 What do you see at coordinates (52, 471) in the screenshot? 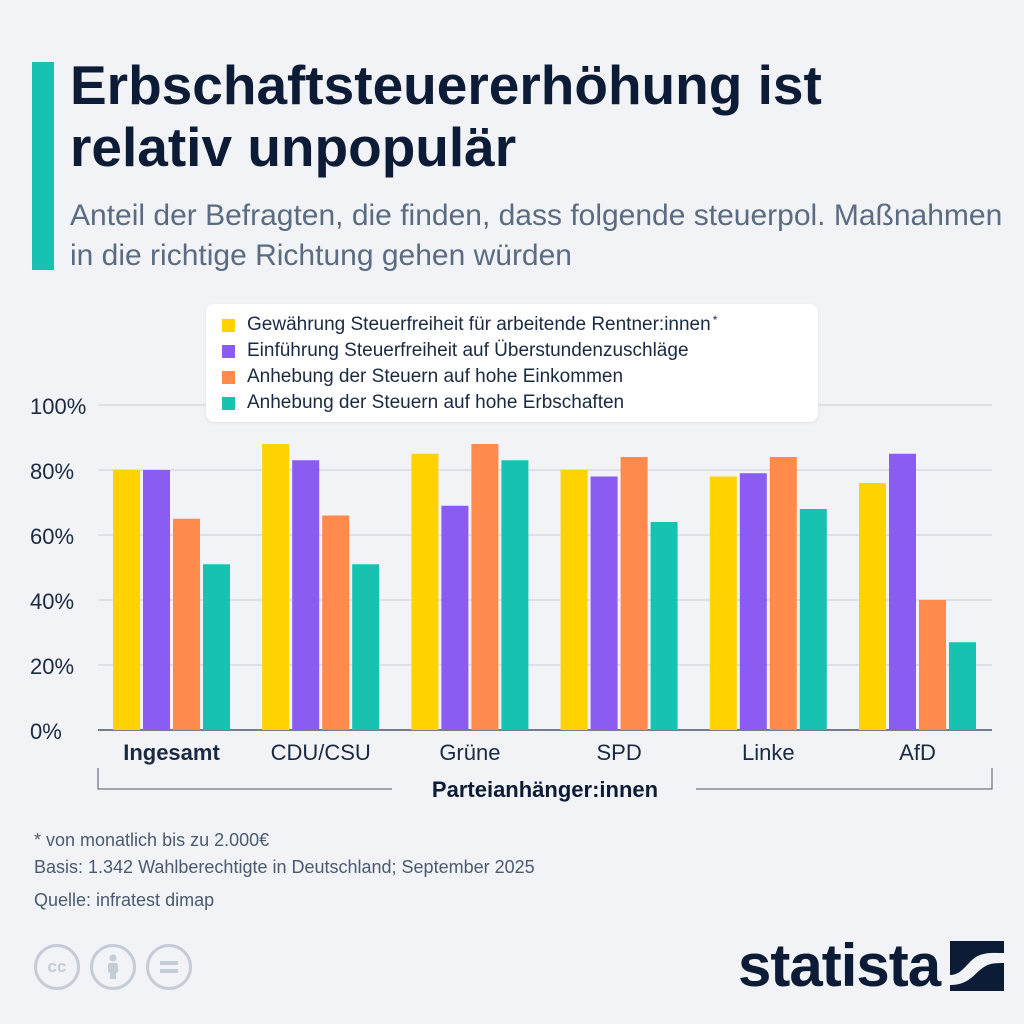
I see `y-tick-label: 80%` at bounding box center [52, 471].